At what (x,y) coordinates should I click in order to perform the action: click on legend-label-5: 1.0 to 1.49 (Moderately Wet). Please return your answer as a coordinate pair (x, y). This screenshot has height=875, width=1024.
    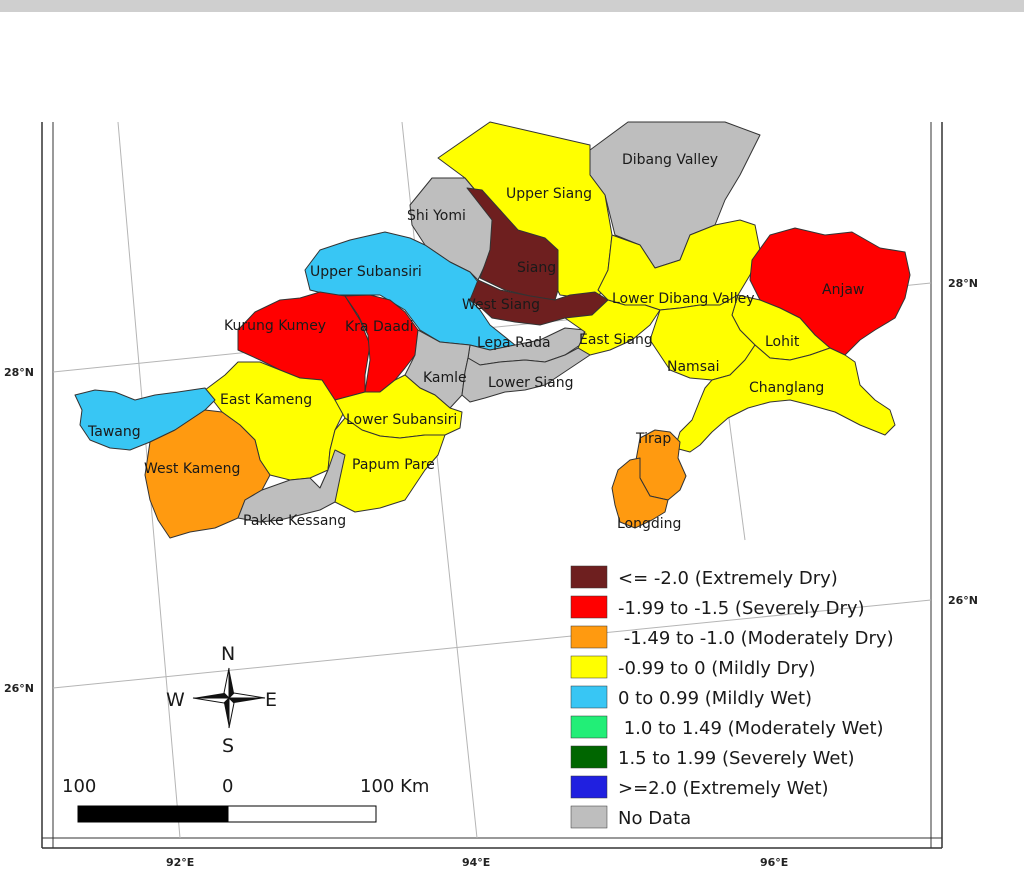
    Looking at the image, I should click on (751, 728).